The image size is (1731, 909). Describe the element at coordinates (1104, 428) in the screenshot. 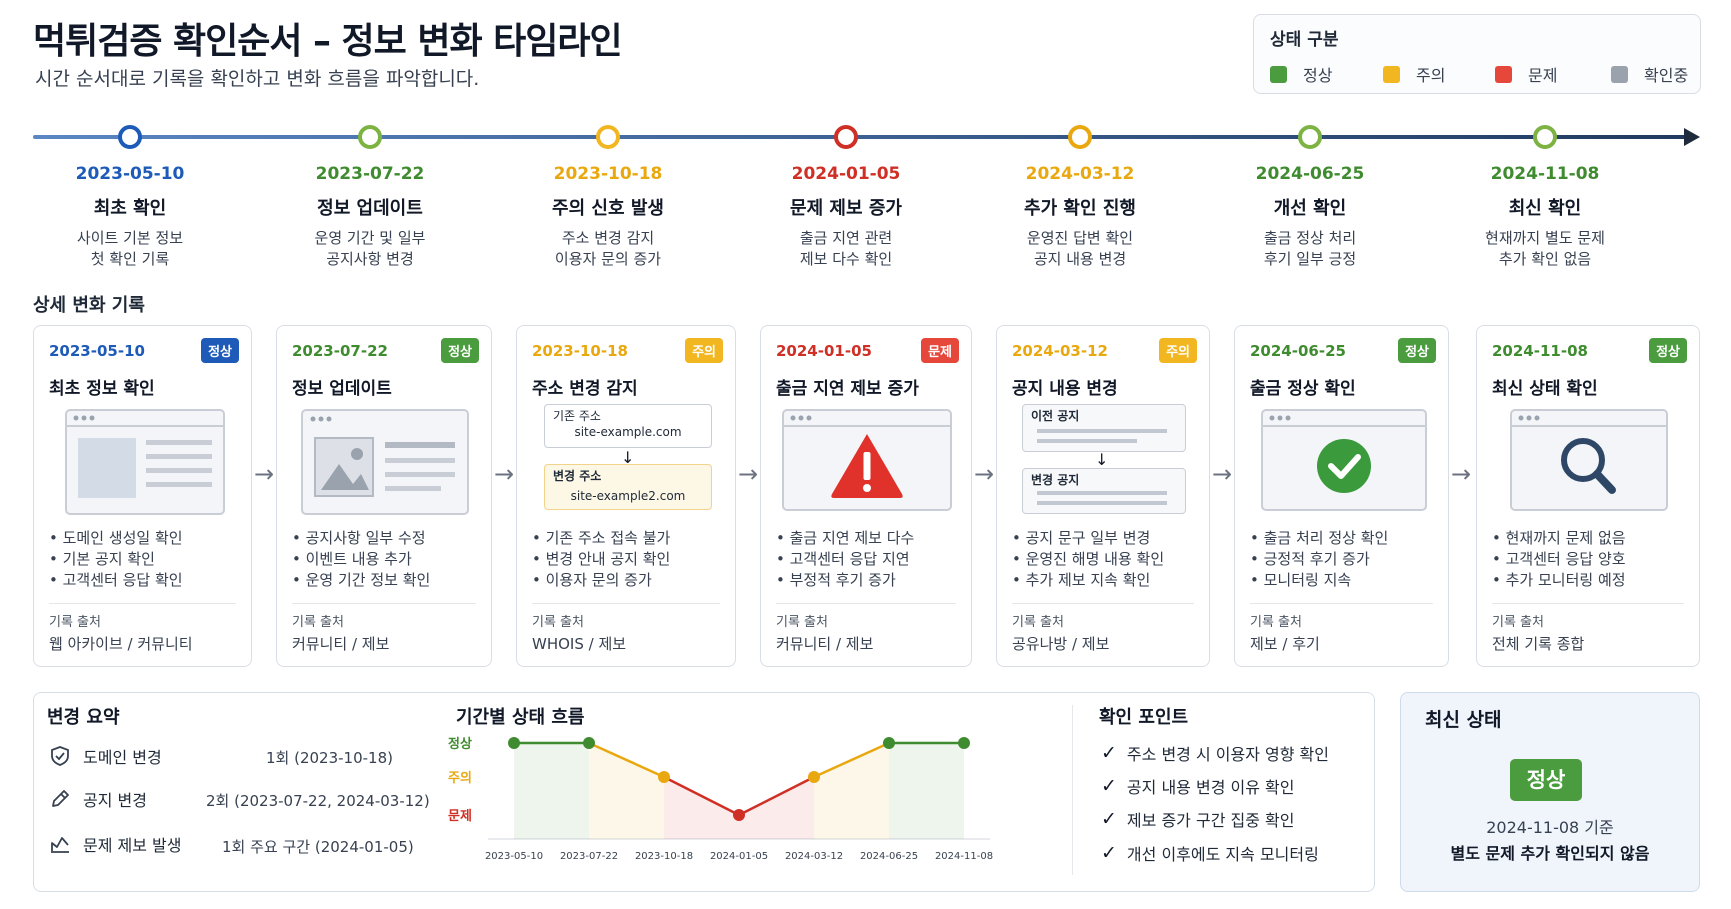

I see `old-notice-box: 이전 공지` at that location.